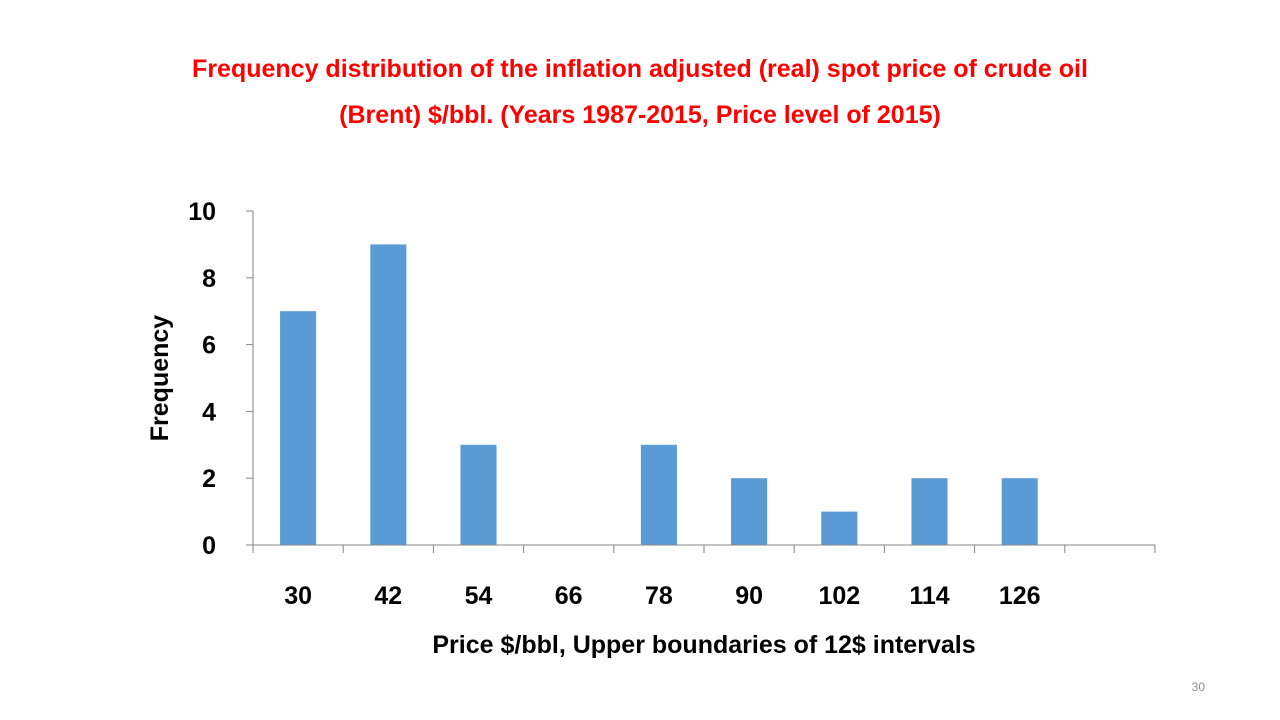 The image size is (1280, 720). Describe the element at coordinates (202, 212) in the screenshot. I see `y-tick-label: 10` at that location.